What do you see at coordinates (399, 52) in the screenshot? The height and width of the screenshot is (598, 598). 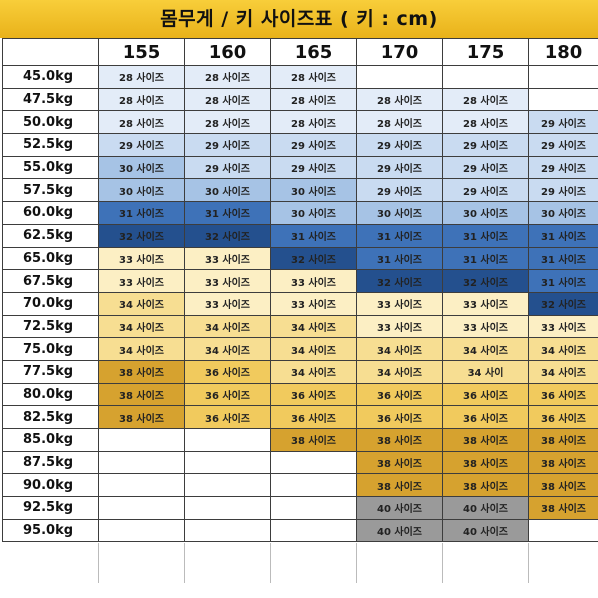 I see `height-header: 170` at bounding box center [399, 52].